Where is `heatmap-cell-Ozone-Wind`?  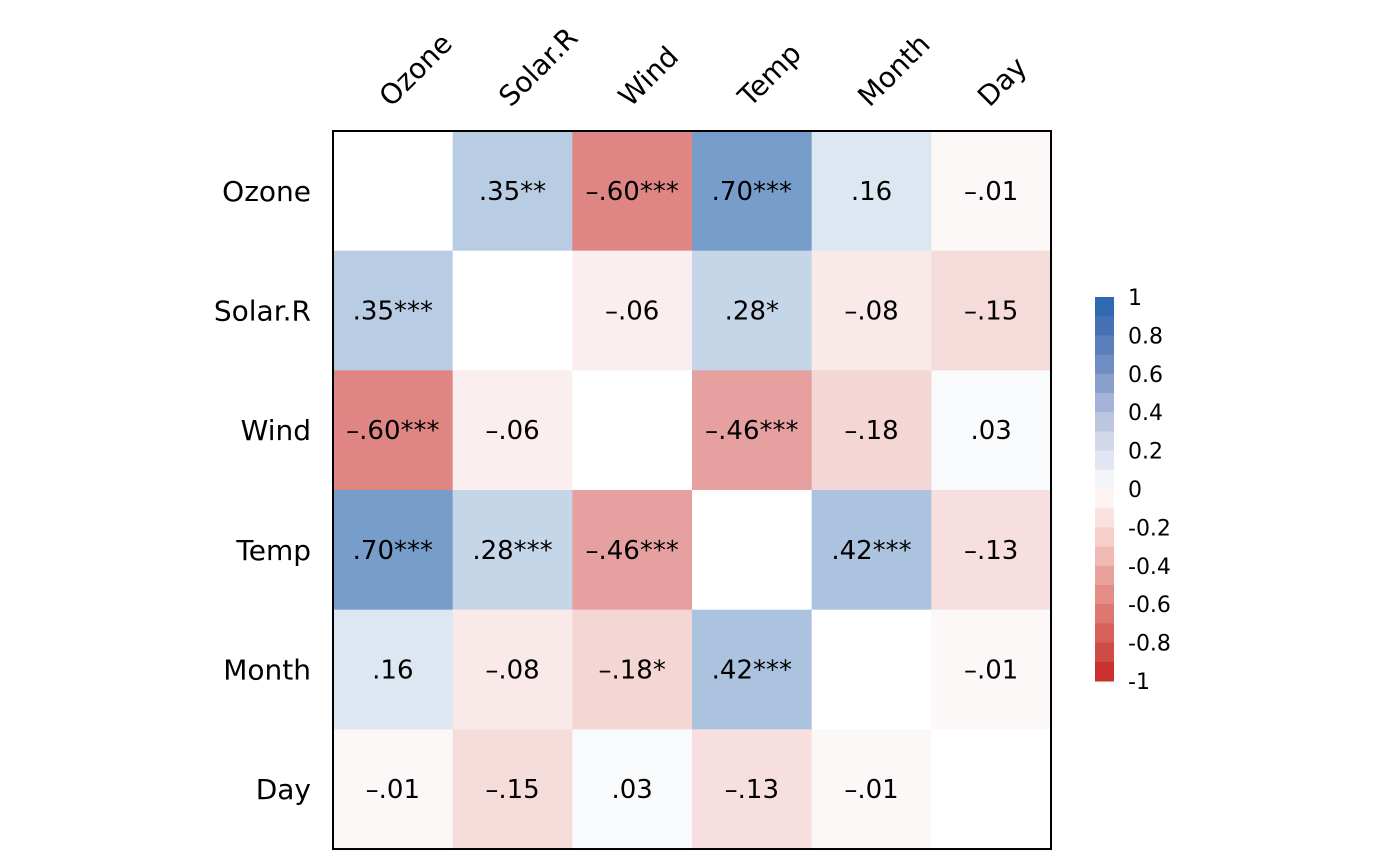
heatmap-cell-Ozone-Wind is located at coordinates (632, 191).